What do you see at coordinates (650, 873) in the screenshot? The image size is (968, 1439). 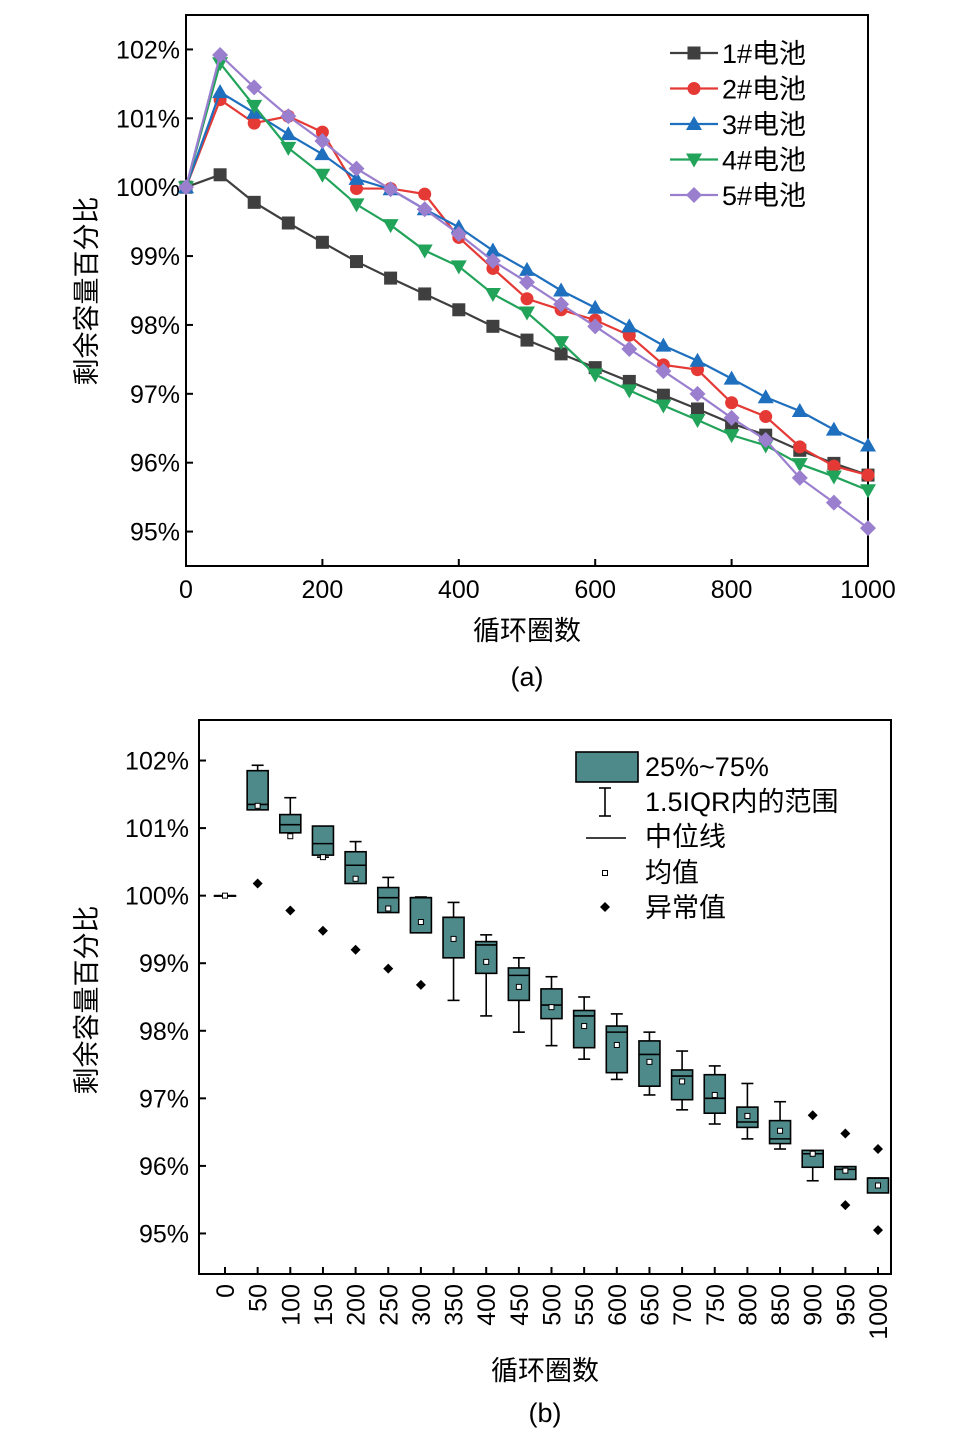 I see `legend-item-mean: 均值` at bounding box center [650, 873].